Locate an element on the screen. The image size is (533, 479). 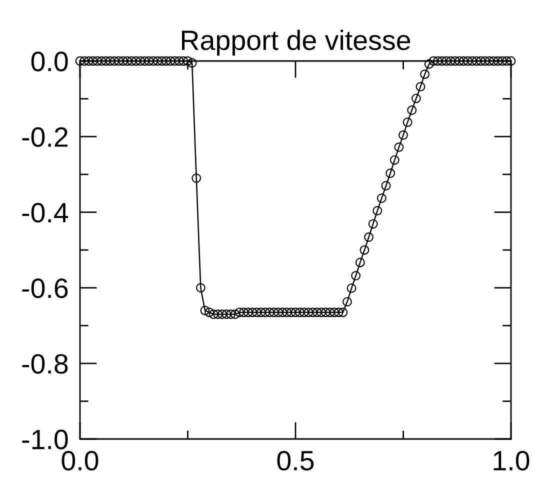
y-tick-label: -0.2 is located at coordinates (45, 137).